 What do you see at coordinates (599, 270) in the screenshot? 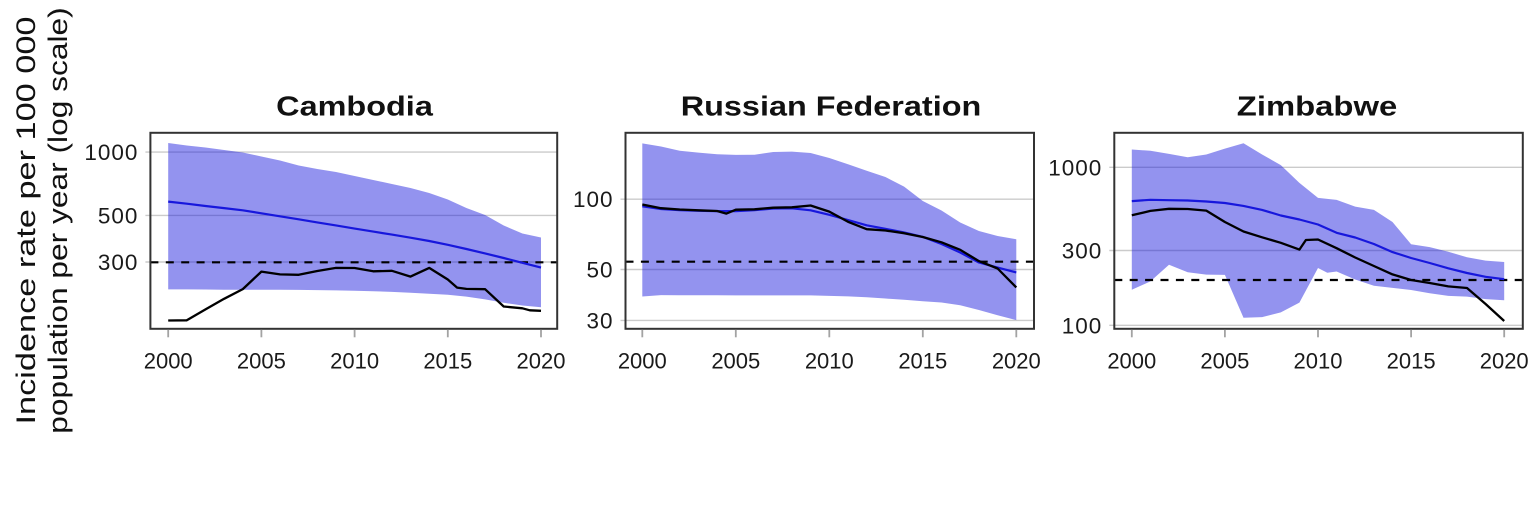
I see `svg-text: 50` at bounding box center [599, 270].